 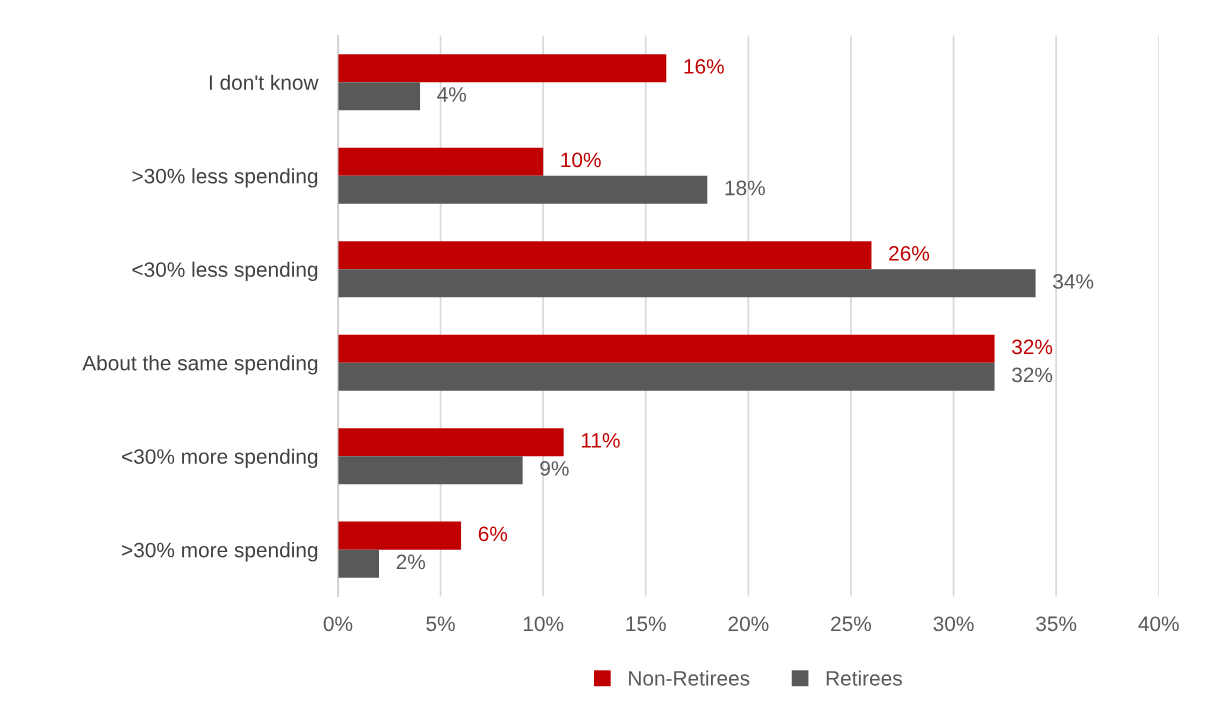 I want to click on legend-label: Non-Retirees, so click(x=689, y=678).